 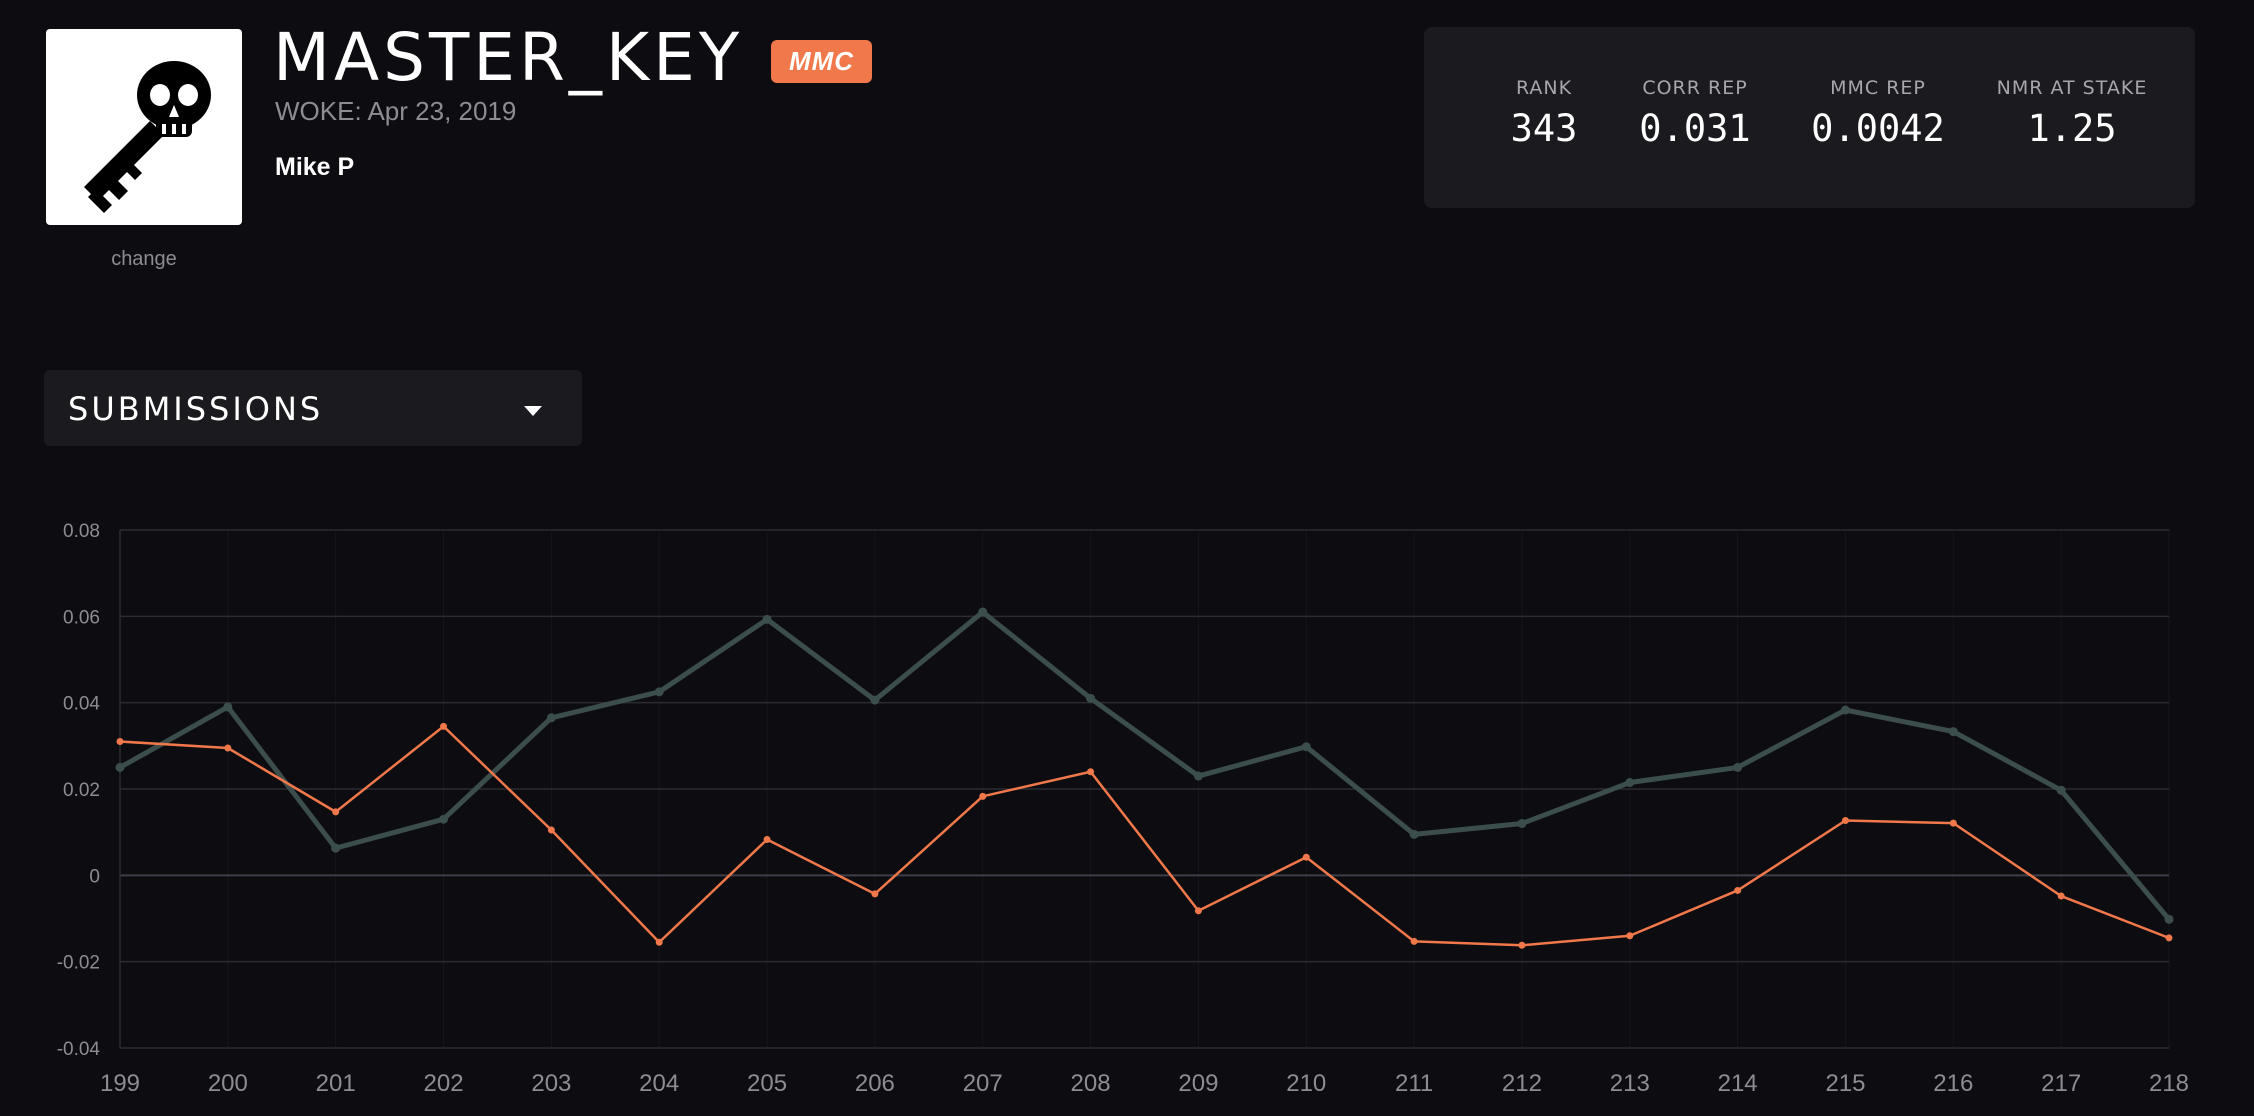 What do you see at coordinates (120, 1083) in the screenshot?
I see `x-tick-label: 199` at bounding box center [120, 1083].